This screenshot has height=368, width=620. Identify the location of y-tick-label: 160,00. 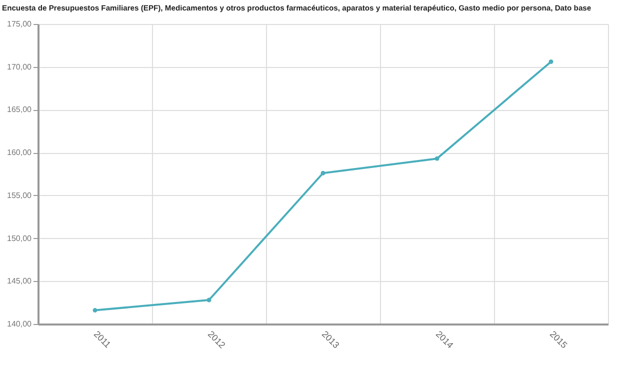
(19, 153).